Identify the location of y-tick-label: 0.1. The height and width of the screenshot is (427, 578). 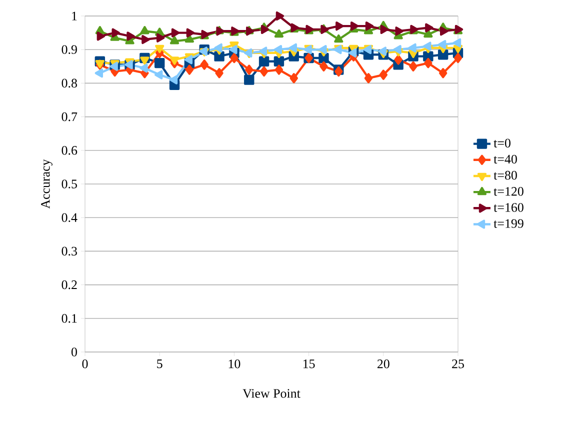
(69, 318).